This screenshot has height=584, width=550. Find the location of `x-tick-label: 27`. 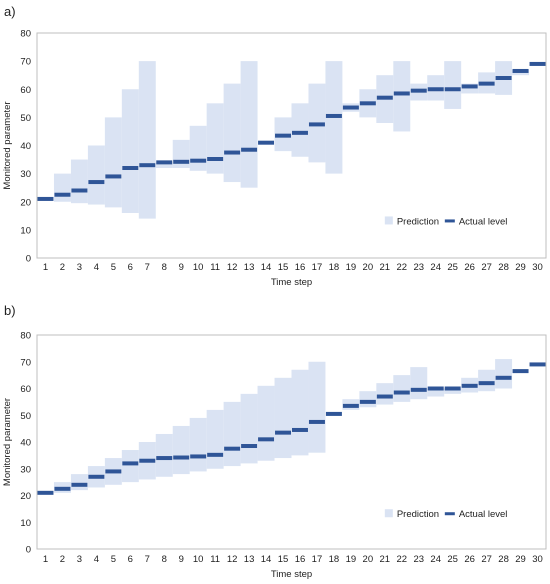

x-tick-label: 27 is located at coordinates (486, 559).